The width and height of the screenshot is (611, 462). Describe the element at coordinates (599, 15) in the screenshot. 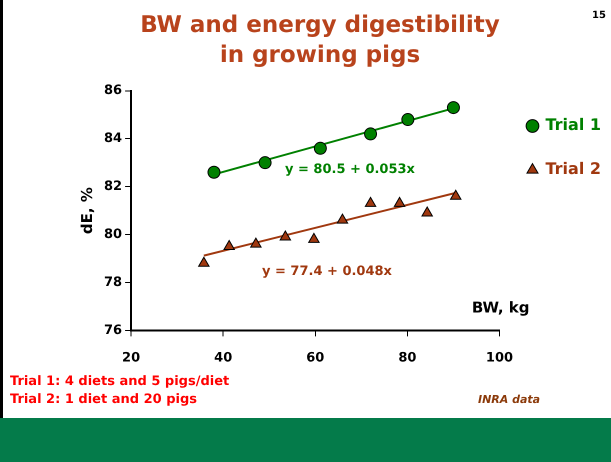

I see `text: 15` at that location.